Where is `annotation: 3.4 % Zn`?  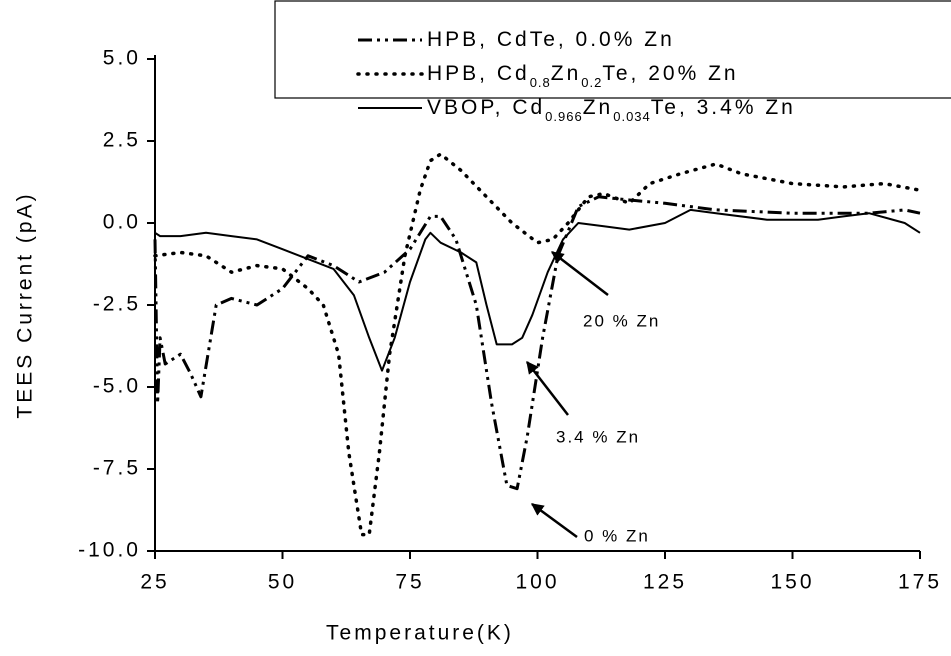 annotation: 3.4 % Zn is located at coordinates (598, 436).